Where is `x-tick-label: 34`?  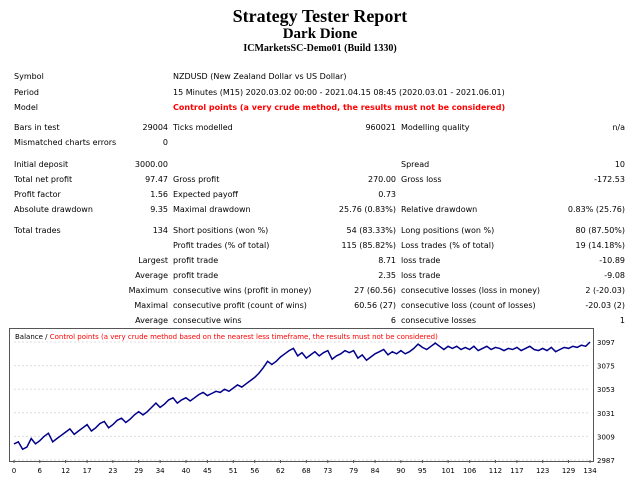
x-tick-label: 34 is located at coordinates (160, 471).